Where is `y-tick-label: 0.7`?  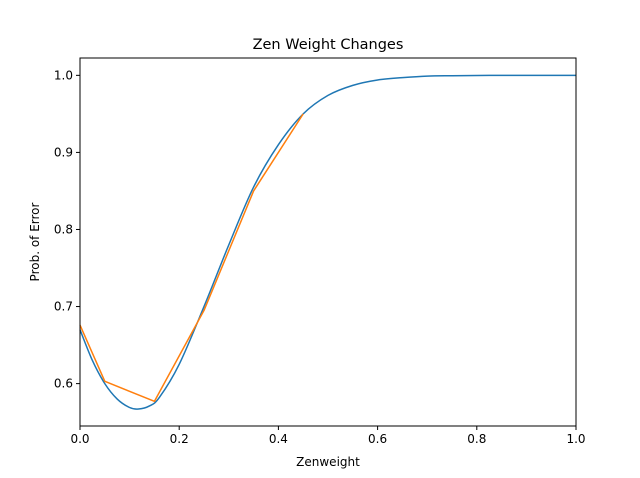
y-tick-label: 0.7 is located at coordinates (63, 307).